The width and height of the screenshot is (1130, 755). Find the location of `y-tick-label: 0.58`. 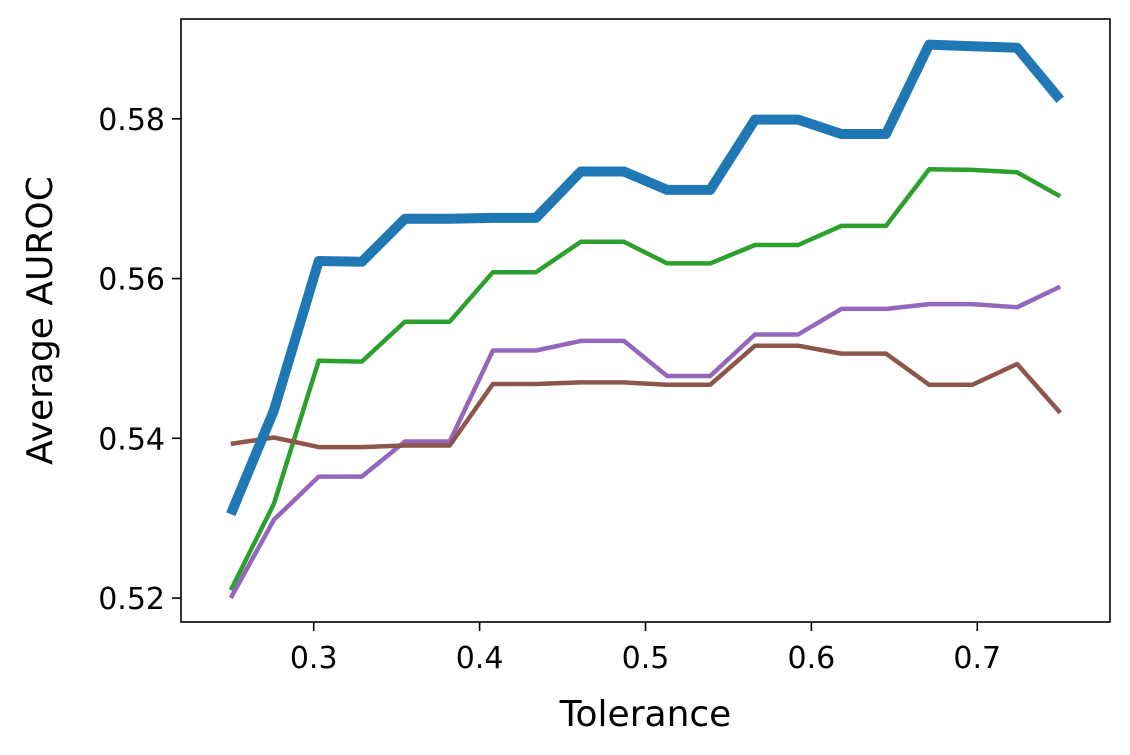

y-tick-label: 0.58 is located at coordinates (131, 120).